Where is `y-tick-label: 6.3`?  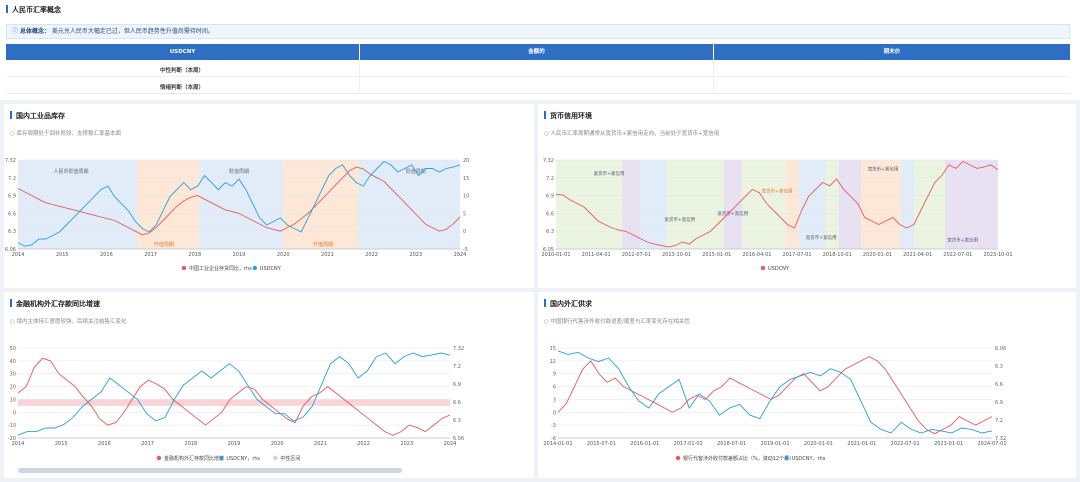
y-tick-label: 6.3 is located at coordinates (550, 232).